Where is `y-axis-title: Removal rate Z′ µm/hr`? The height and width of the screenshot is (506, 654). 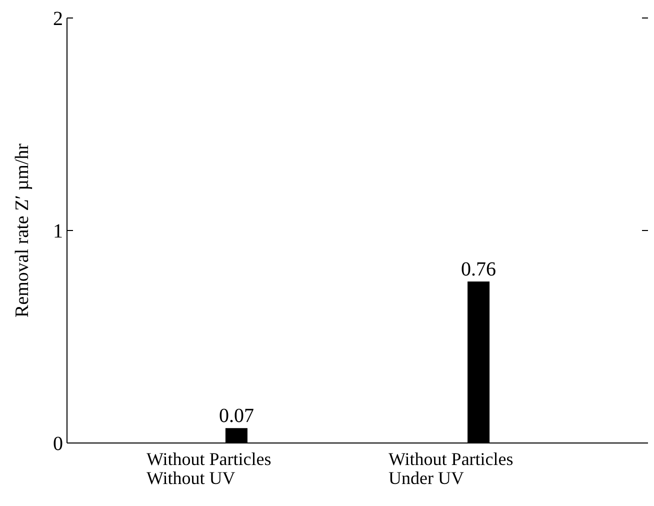
y-axis-title: Removal rate Z′ µm/hr is located at coordinates (22, 230).